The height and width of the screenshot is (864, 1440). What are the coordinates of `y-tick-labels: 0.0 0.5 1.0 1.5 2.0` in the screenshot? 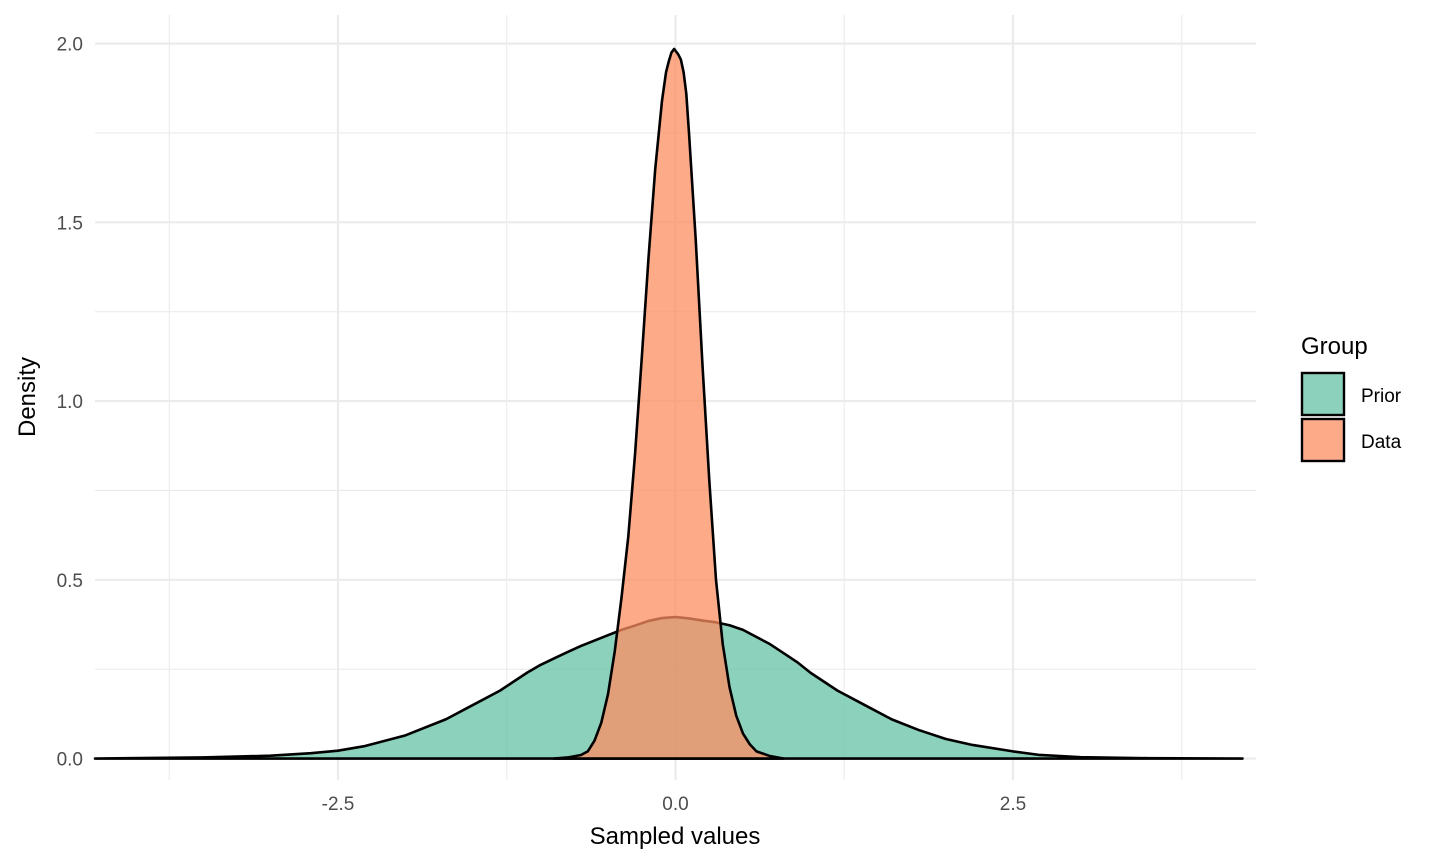 It's located at (70, 403).